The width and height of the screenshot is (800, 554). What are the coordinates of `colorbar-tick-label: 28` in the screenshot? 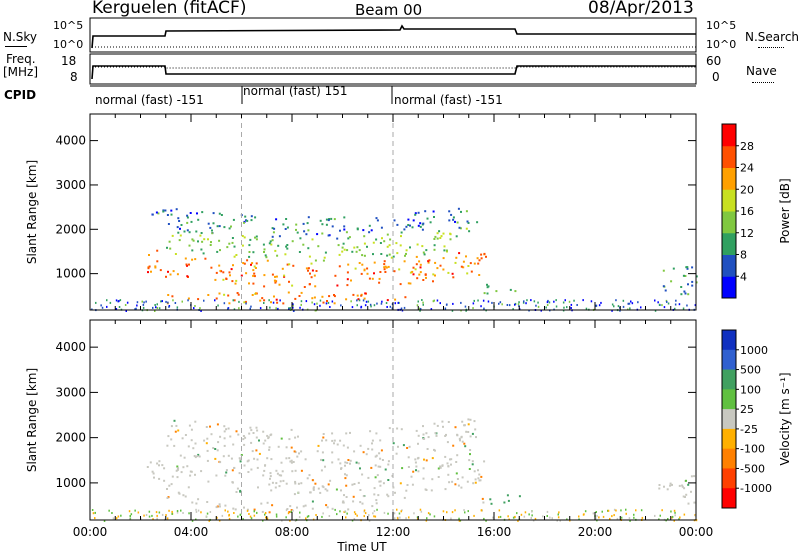 It's located at (747, 146).